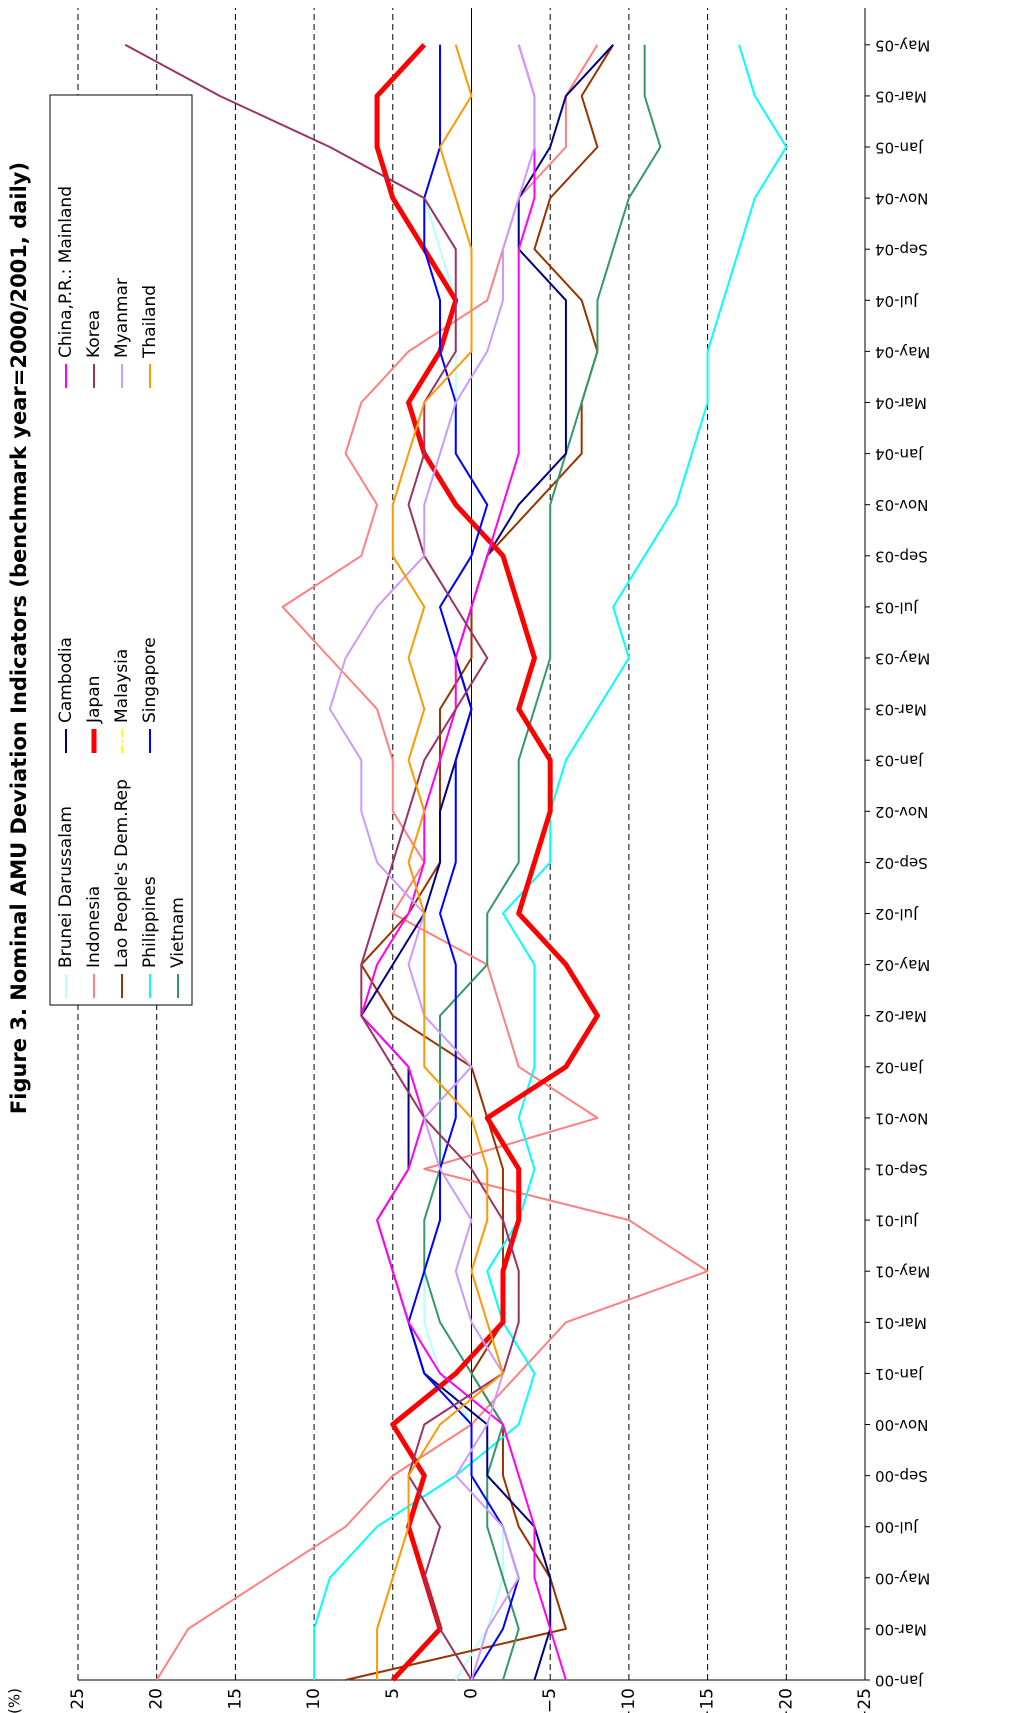 The height and width of the screenshot is (1713, 1035). Describe the element at coordinates (157, 1699) in the screenshot. I see `y-tick-label: 20` at that location.